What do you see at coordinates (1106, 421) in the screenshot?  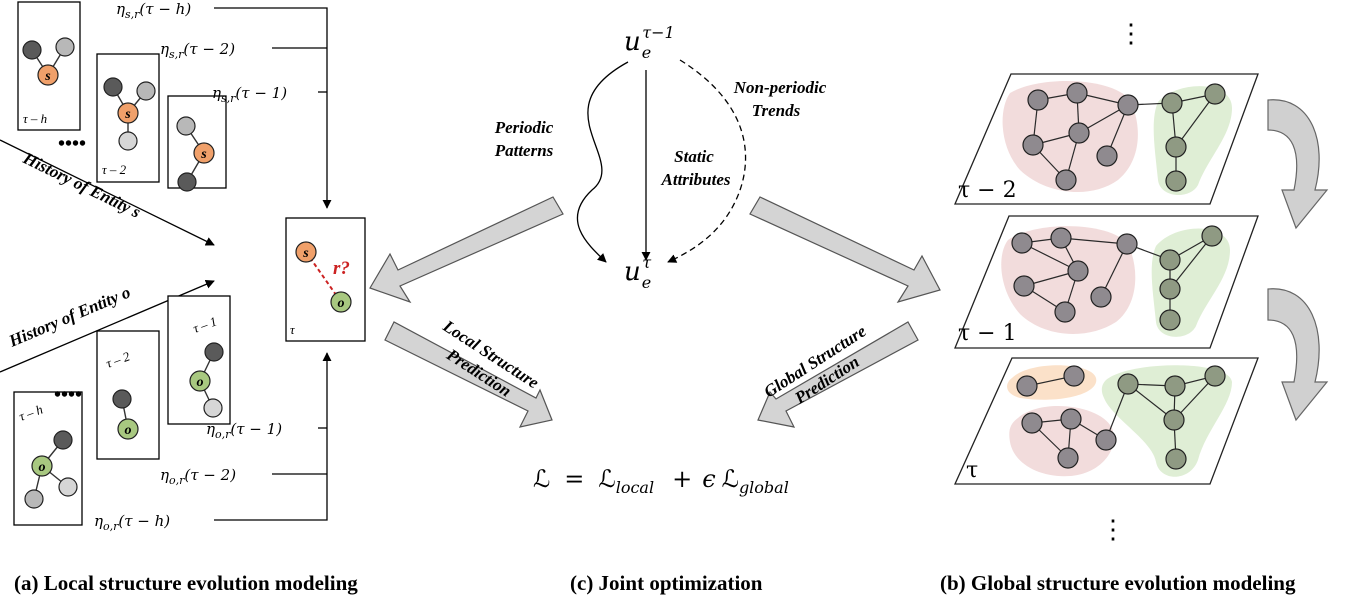 I see `layer-tau: τ` at bounding box center [1106, 421].